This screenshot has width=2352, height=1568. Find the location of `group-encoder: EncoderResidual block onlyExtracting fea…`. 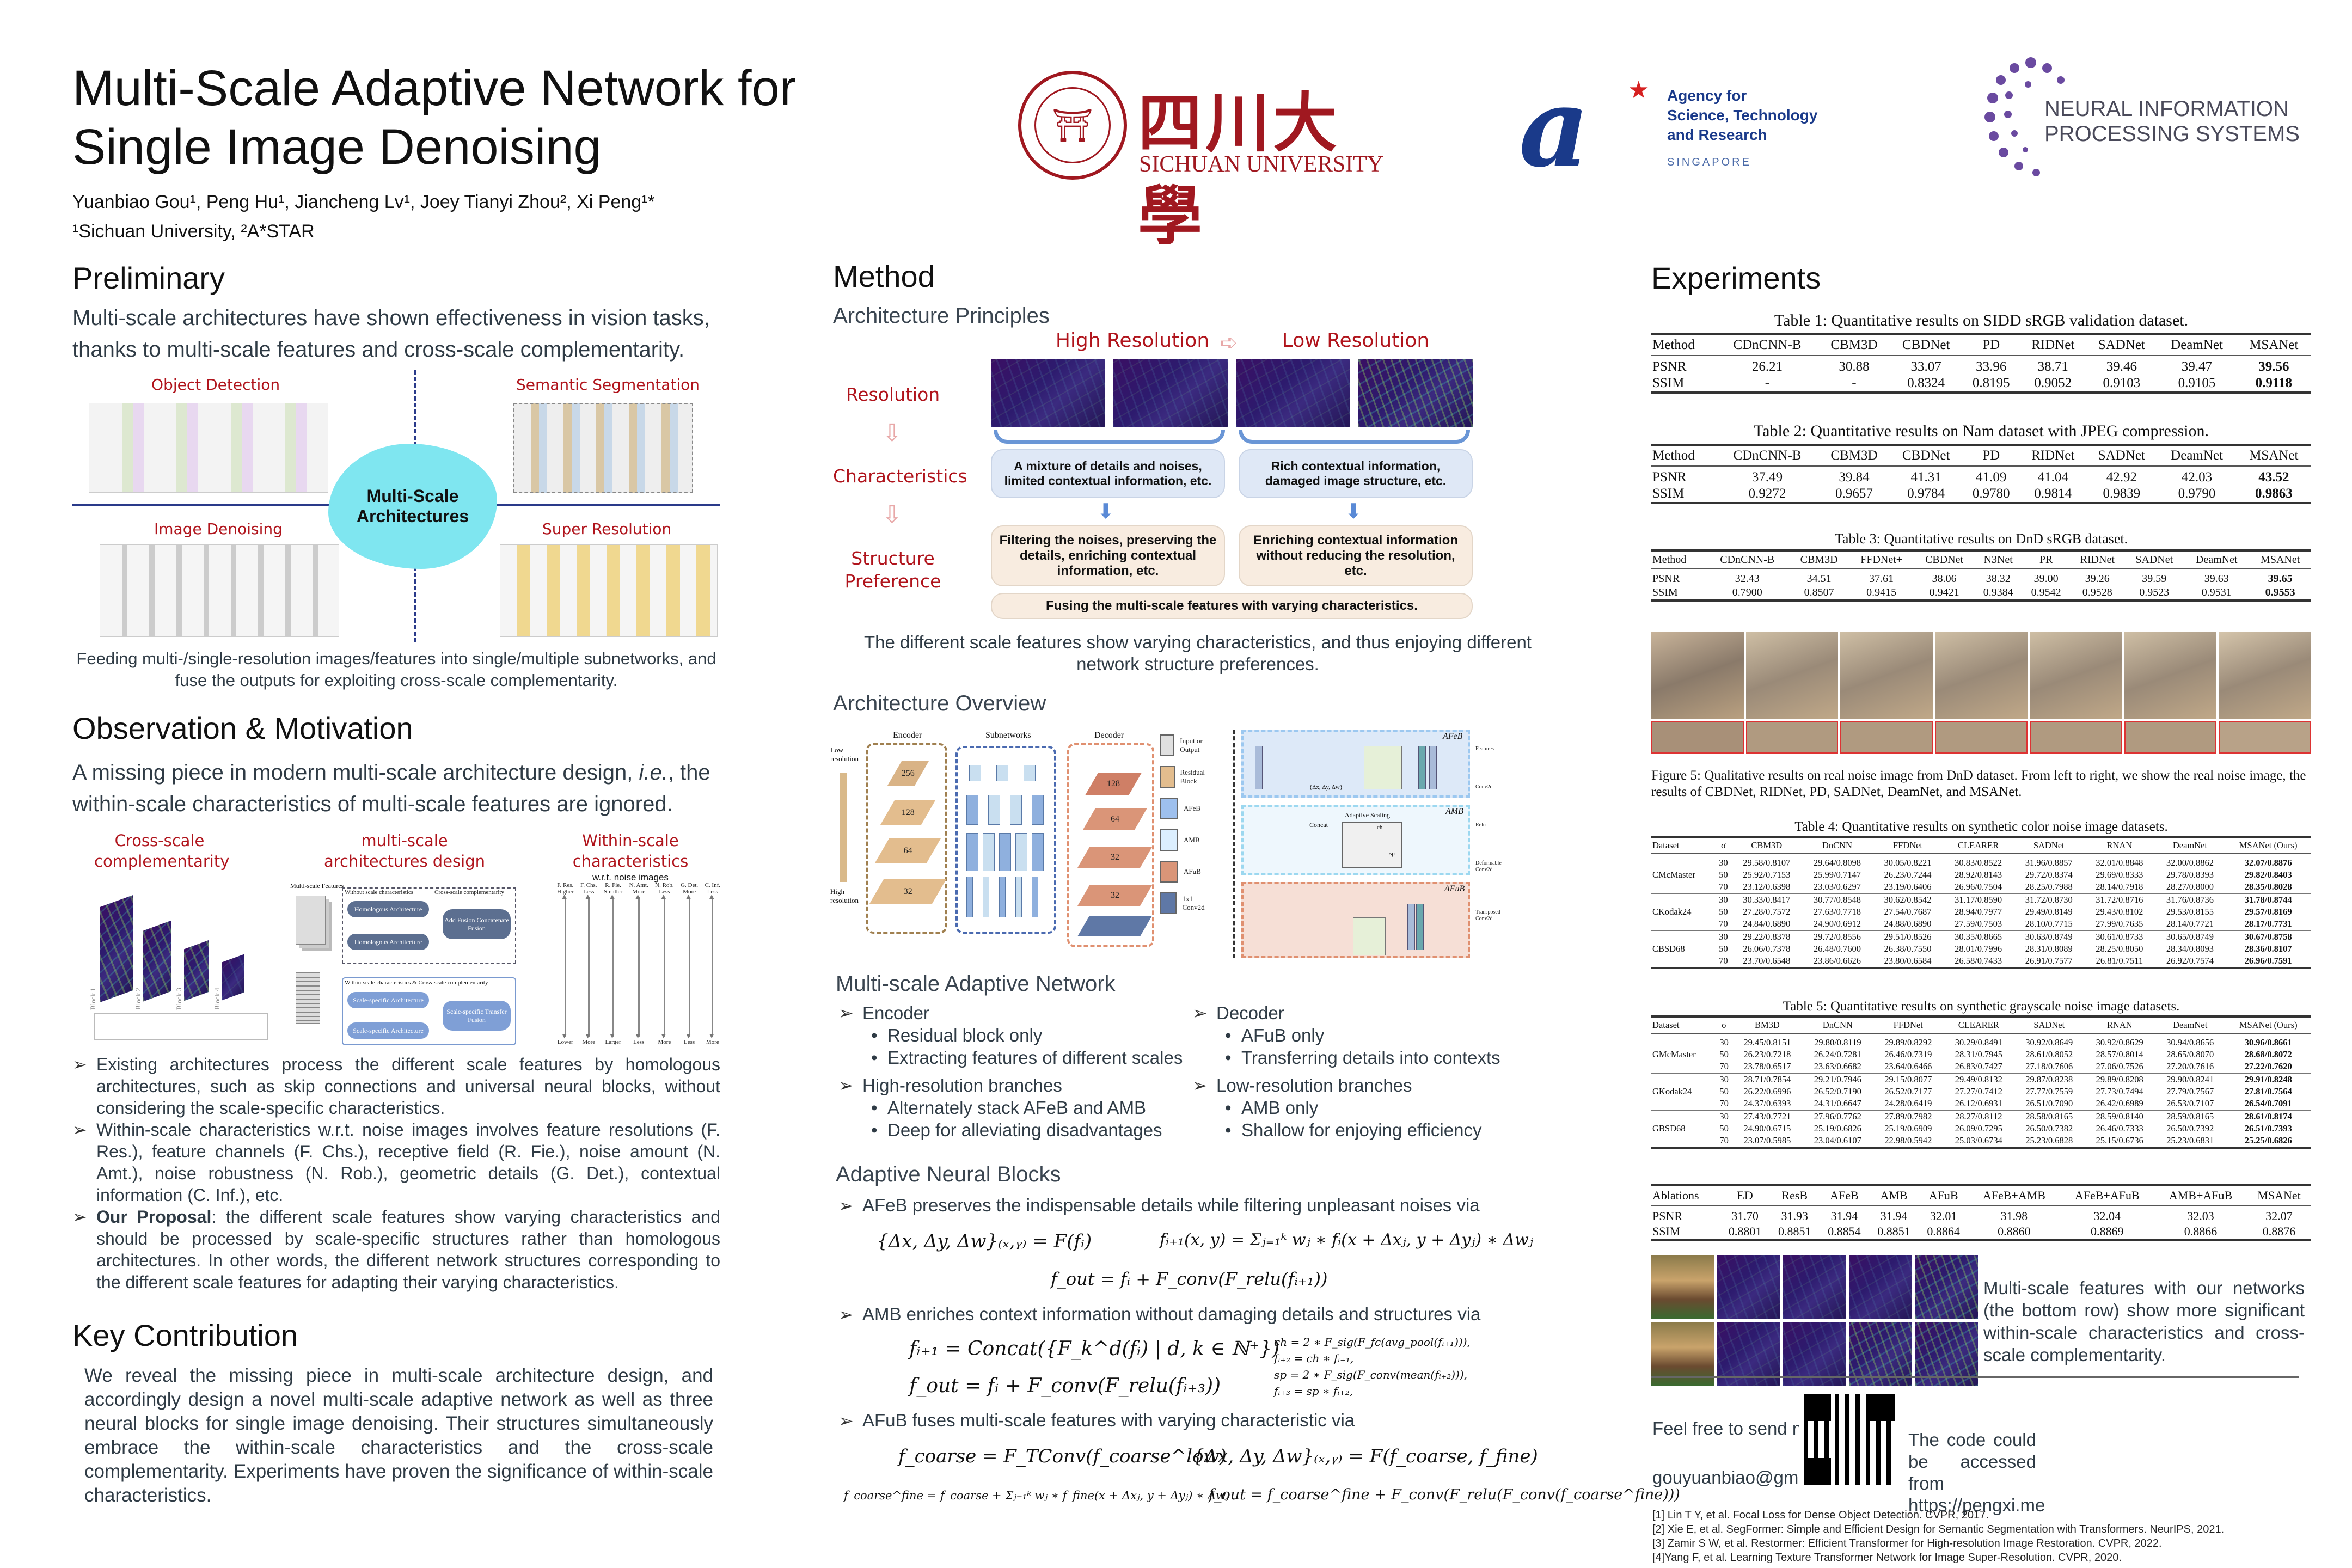

group-encoder: EncoderResidual block onlyExtracting fea… is located at coordinates (1015, 1035).